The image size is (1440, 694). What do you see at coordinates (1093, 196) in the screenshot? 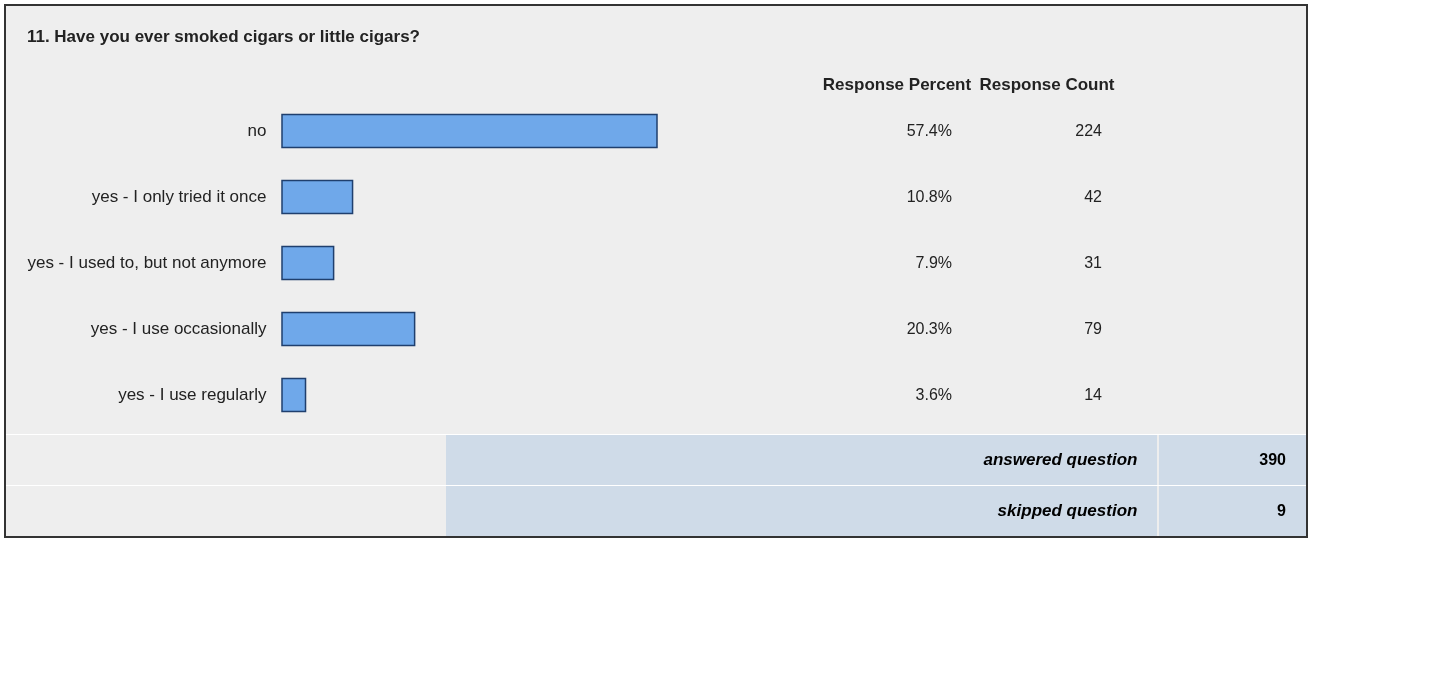
I see `text: 42` at bounding box center [1093, 196].